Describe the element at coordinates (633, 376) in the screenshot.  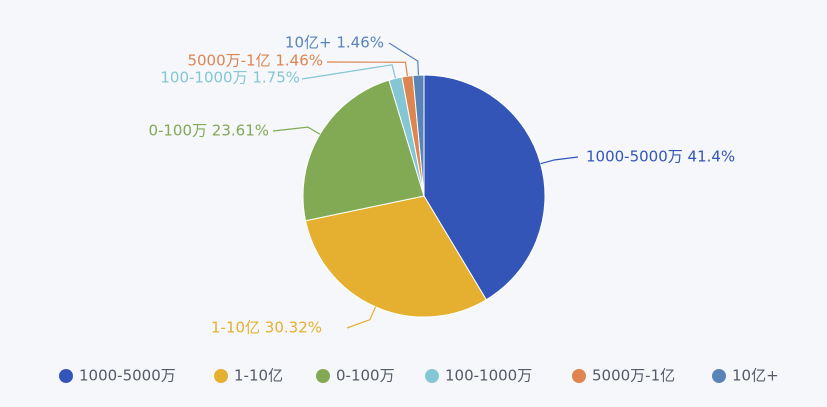
I see `legend-label-5: 5000万-1亿` at that location.